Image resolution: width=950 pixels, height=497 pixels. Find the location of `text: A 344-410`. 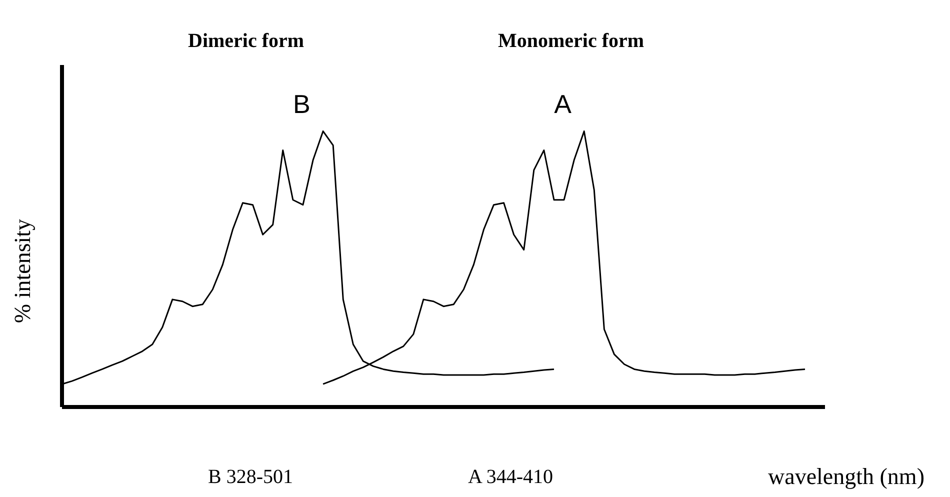

text: A 344-410 is located at coordinates (510, 477).